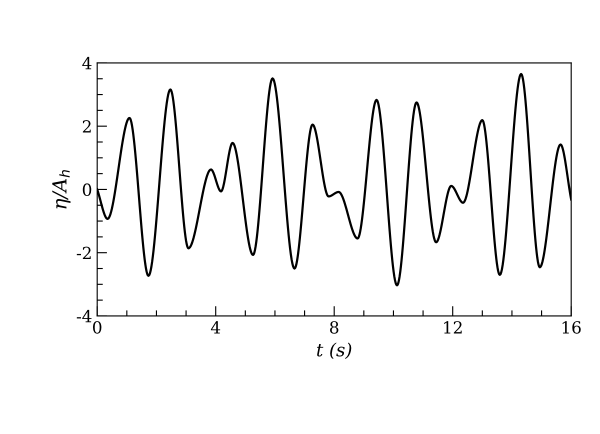 The height and width of the screenshot is (434, 600). What do you see at coordinates (84, 316) in the screenshot?
I see `y-tick-label: -4` at bounding box center [84, 316].